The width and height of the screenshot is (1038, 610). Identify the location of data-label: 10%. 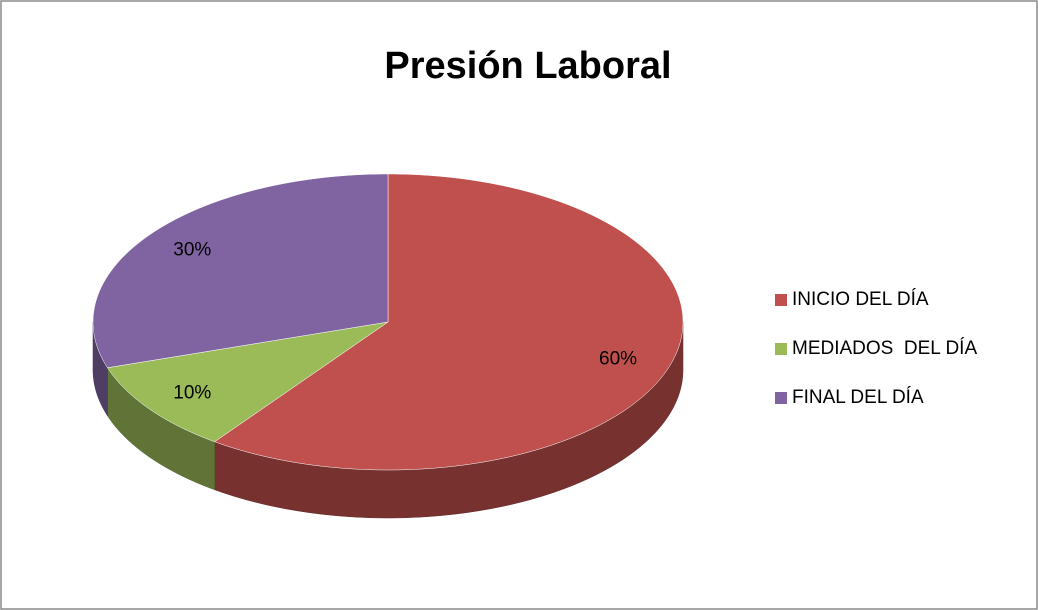
(192, 392).